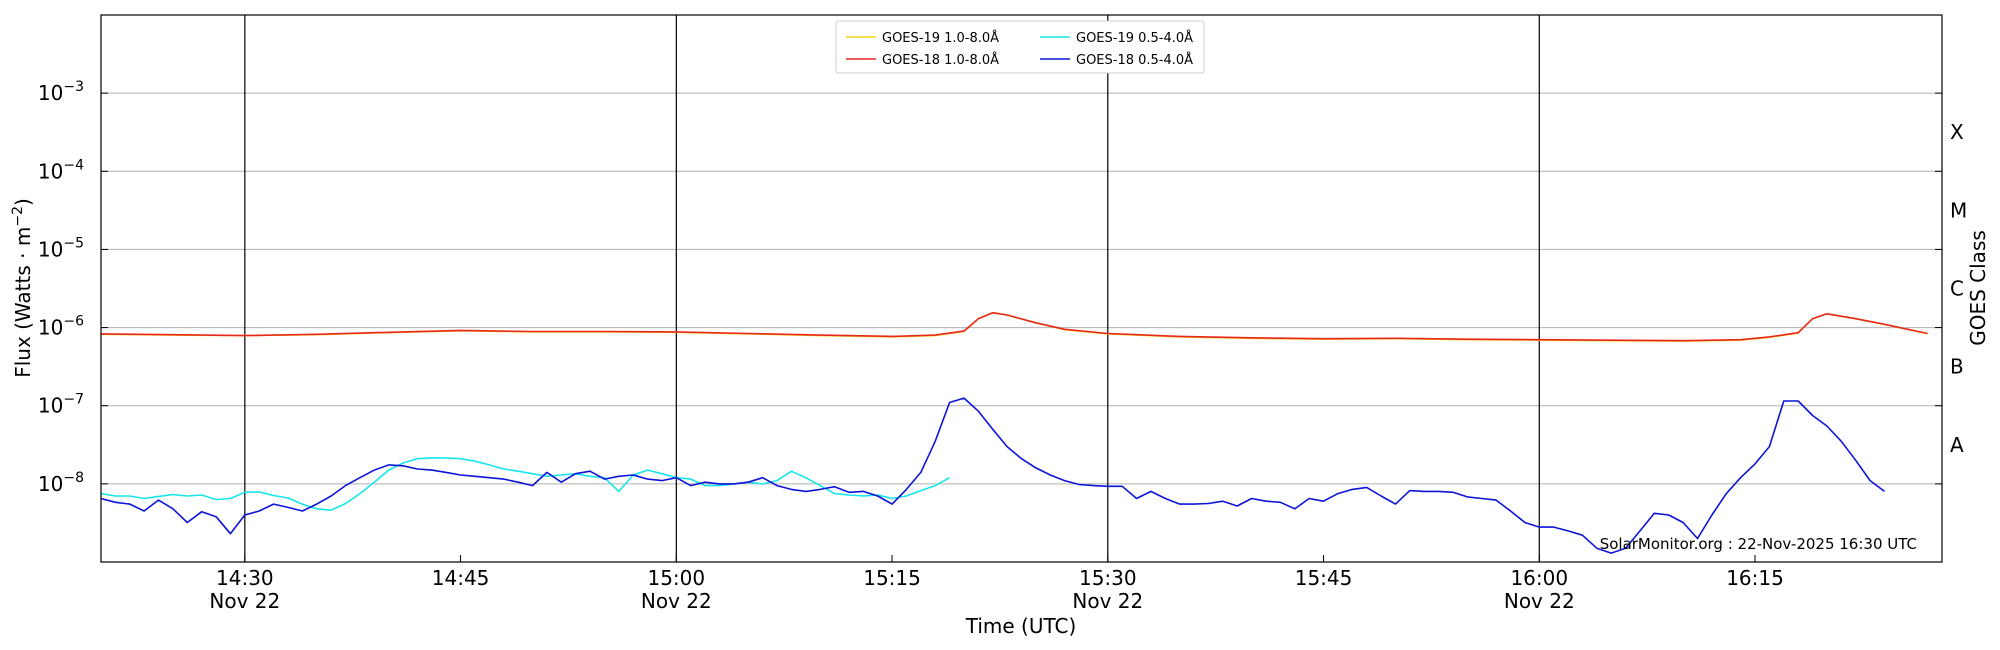 This screenshot has height=650, width=2000. Describe the element at coordinates (892, 578) in the screenshot. I see `x-tick-time-label: 15:15` at that location.